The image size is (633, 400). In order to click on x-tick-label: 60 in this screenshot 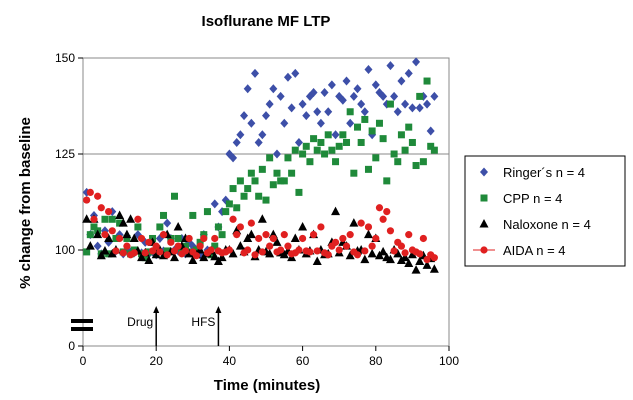, I will do `click(303, 361)`.